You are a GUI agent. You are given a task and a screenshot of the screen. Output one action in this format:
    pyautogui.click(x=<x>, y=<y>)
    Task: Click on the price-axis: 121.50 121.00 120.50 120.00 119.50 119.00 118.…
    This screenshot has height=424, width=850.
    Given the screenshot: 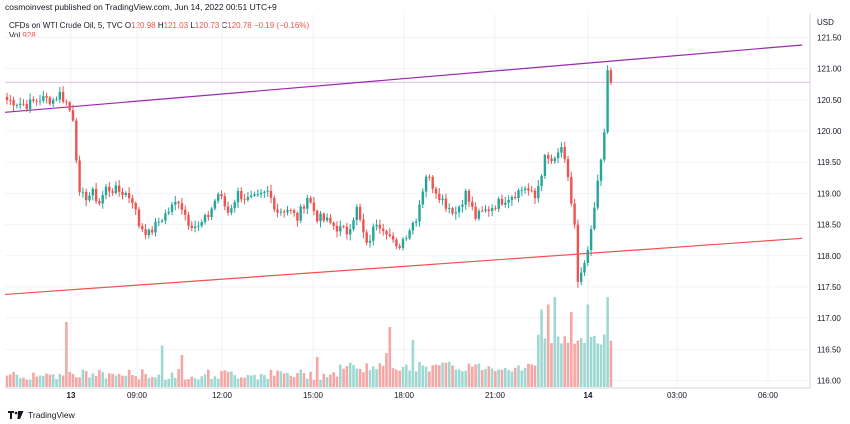 What is the action you would take?
    pyautogui.click(x=825, y=201)
    